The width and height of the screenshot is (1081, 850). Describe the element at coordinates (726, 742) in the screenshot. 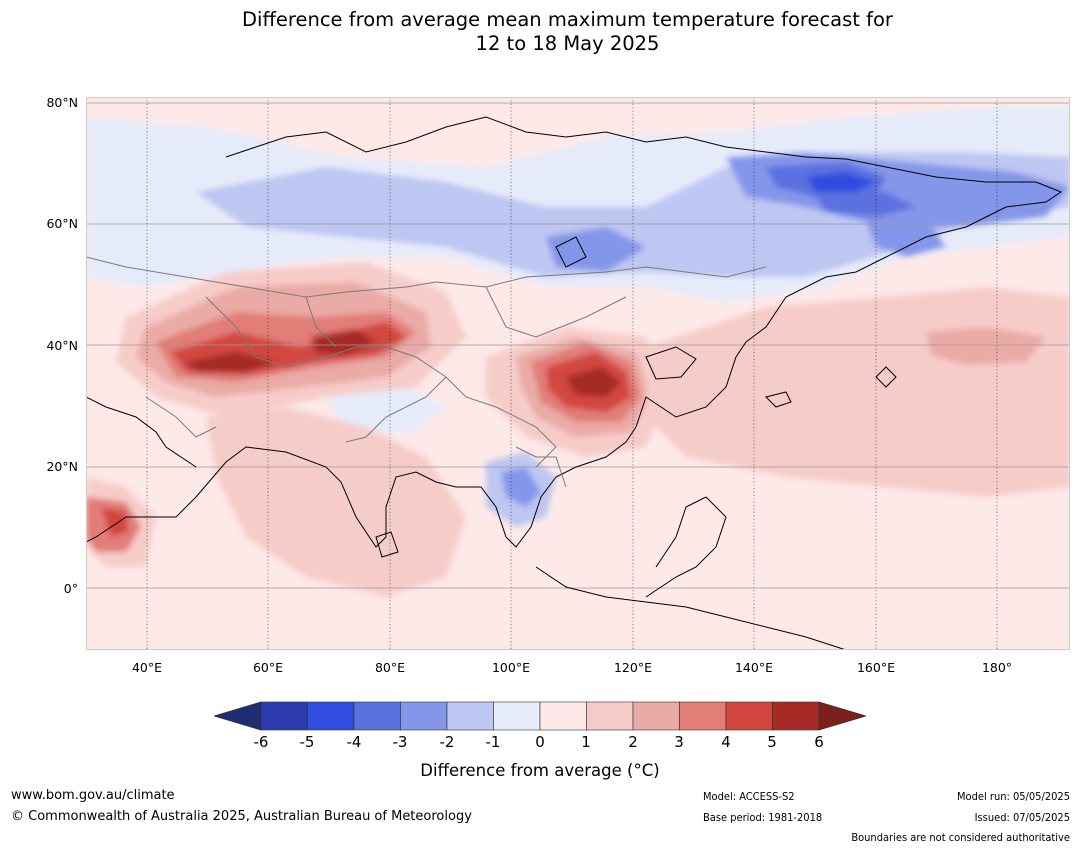

I see `colorbar-tick-4: 4` at that location.